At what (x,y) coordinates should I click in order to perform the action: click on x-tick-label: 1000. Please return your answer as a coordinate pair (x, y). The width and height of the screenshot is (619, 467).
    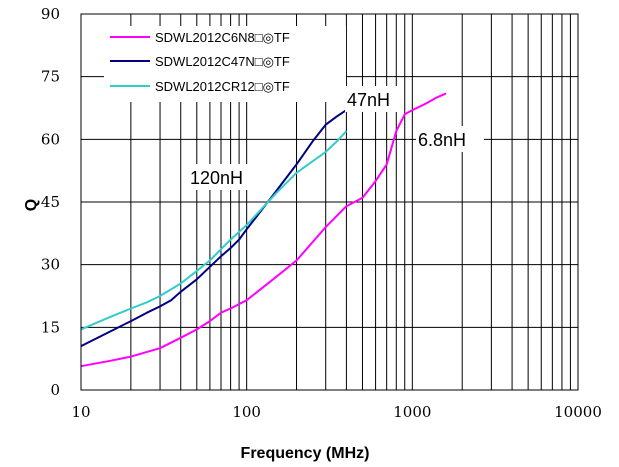
    Looking at the image, I should click on (412, 412).